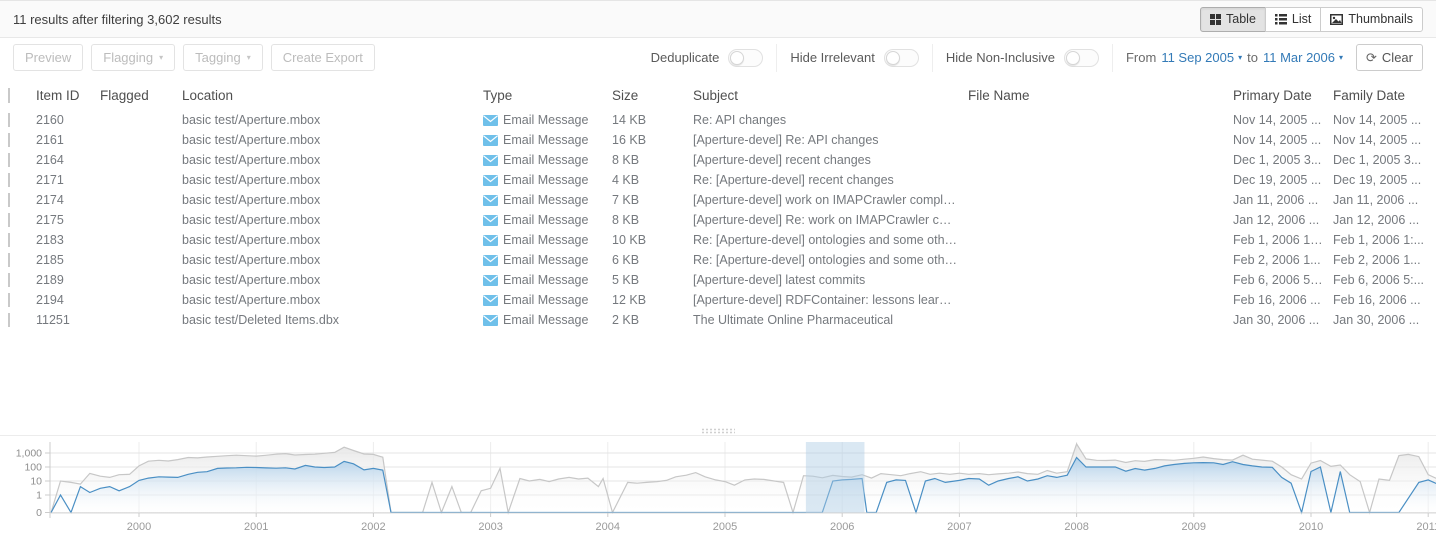 The height and width of the screenshot is (538, 1436). Describe the element at coordinates (133, 57) in the screenshot. I see `flagging-dropdown: Flagging ▾` at that location.